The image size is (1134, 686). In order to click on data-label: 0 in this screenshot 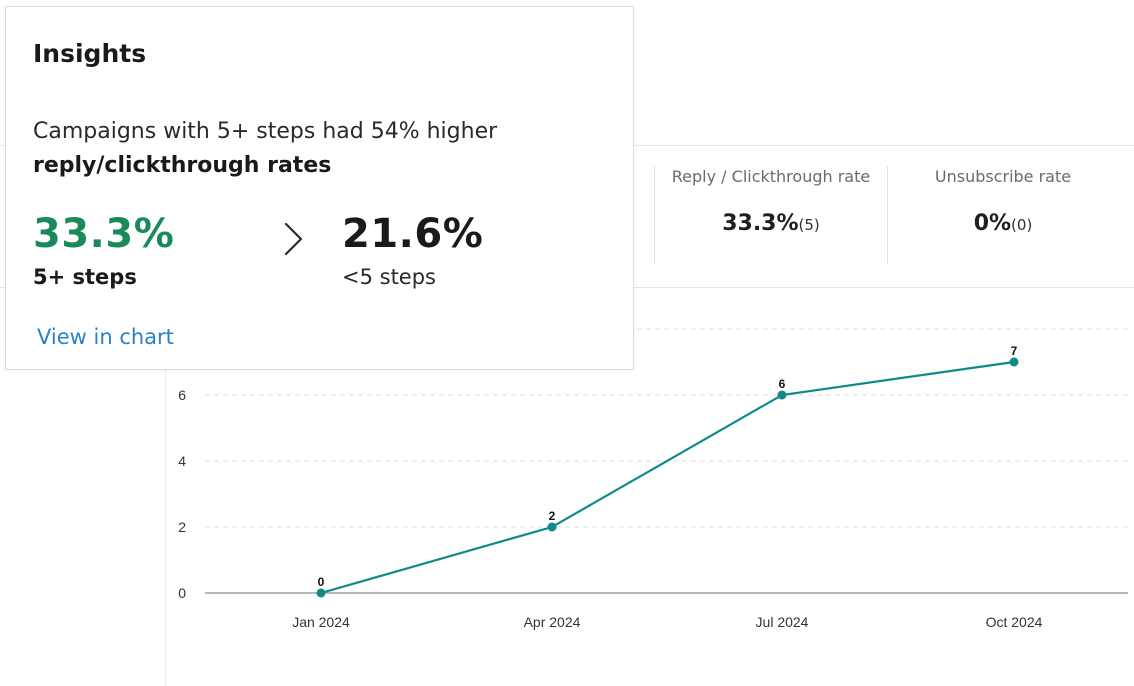, I will do `click(321, 582)`.